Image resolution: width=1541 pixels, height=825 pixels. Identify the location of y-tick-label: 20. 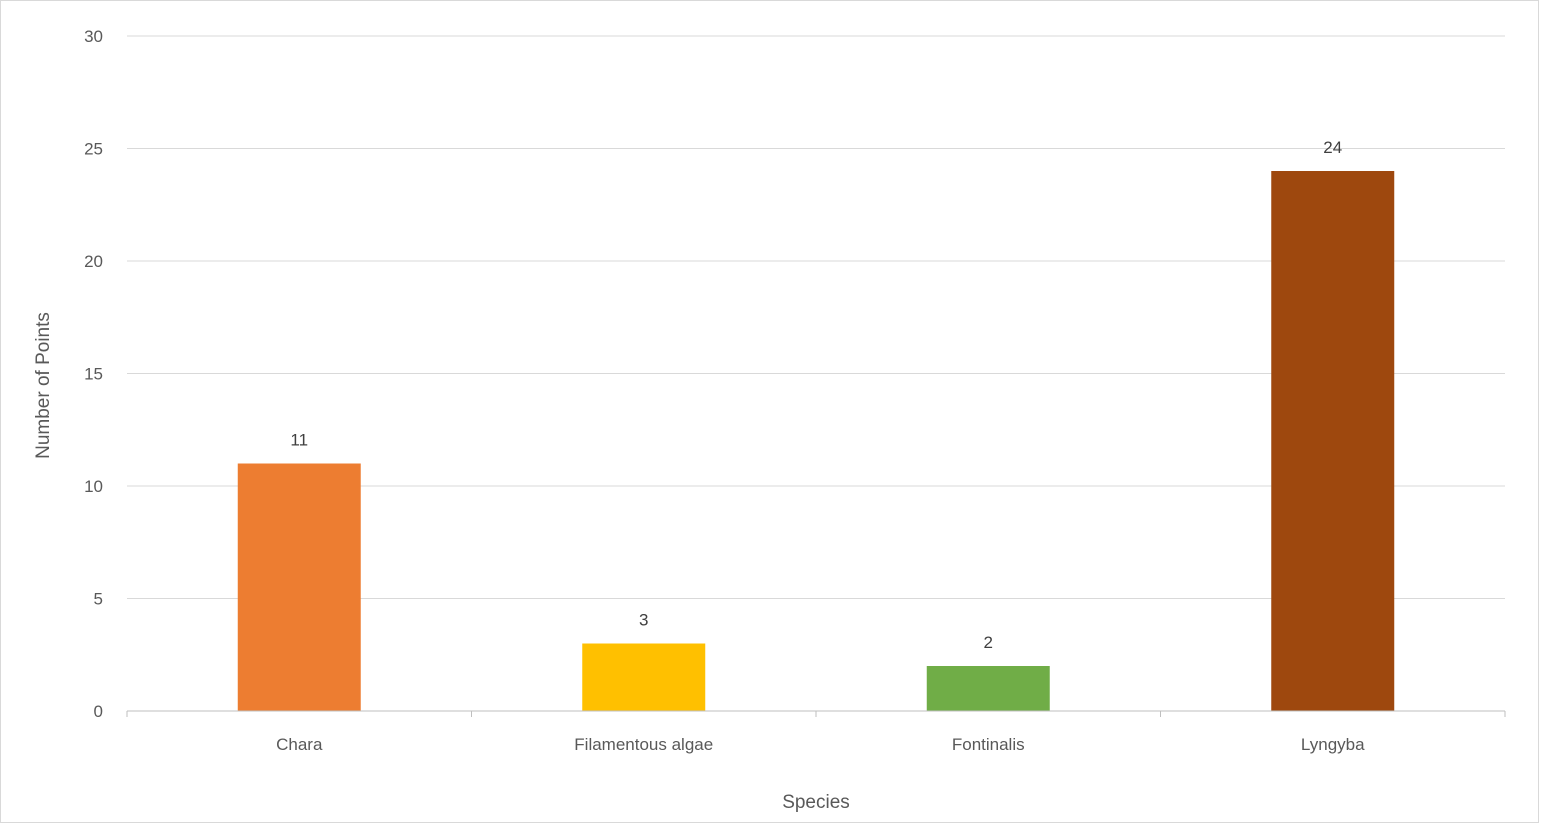
(93, 261).